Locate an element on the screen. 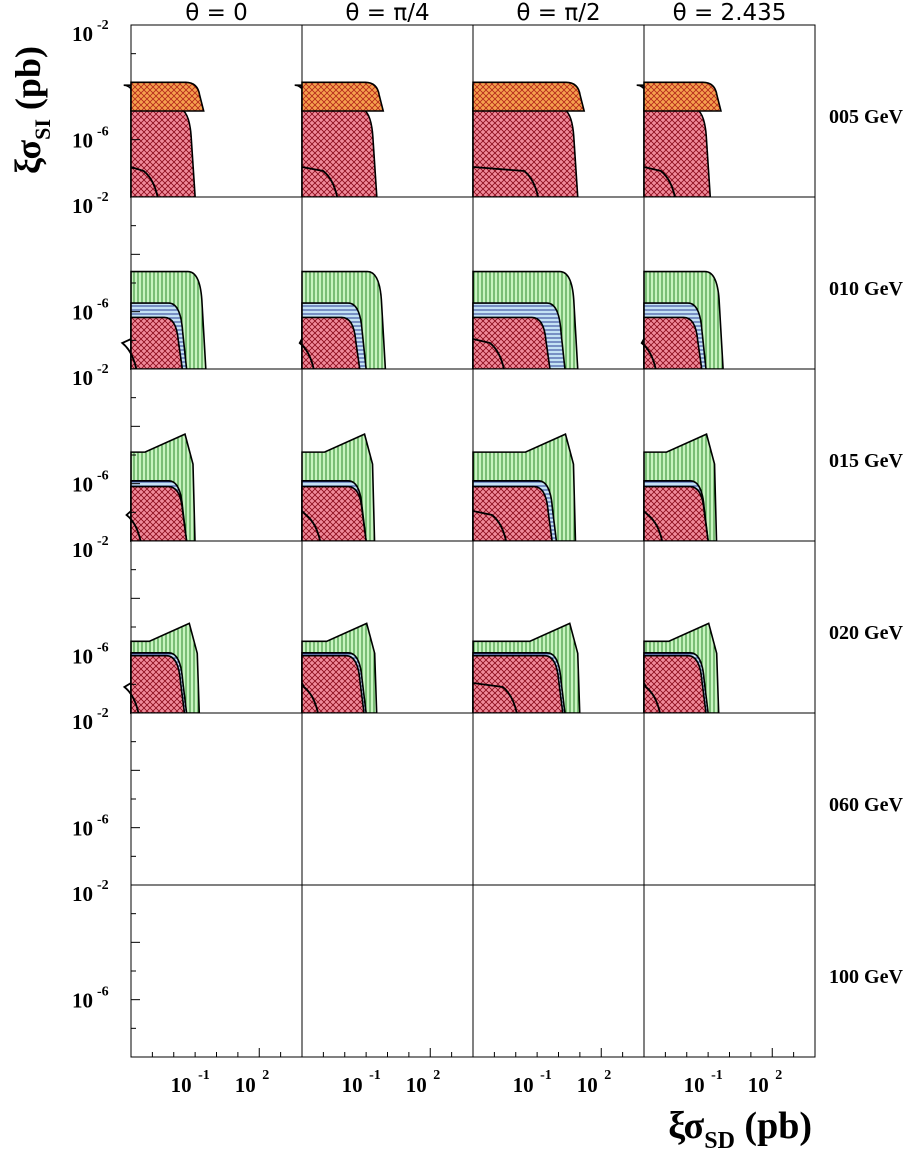 The image size is (922, 1158). panel-r3-c2 is located at coordinates (558, 627).